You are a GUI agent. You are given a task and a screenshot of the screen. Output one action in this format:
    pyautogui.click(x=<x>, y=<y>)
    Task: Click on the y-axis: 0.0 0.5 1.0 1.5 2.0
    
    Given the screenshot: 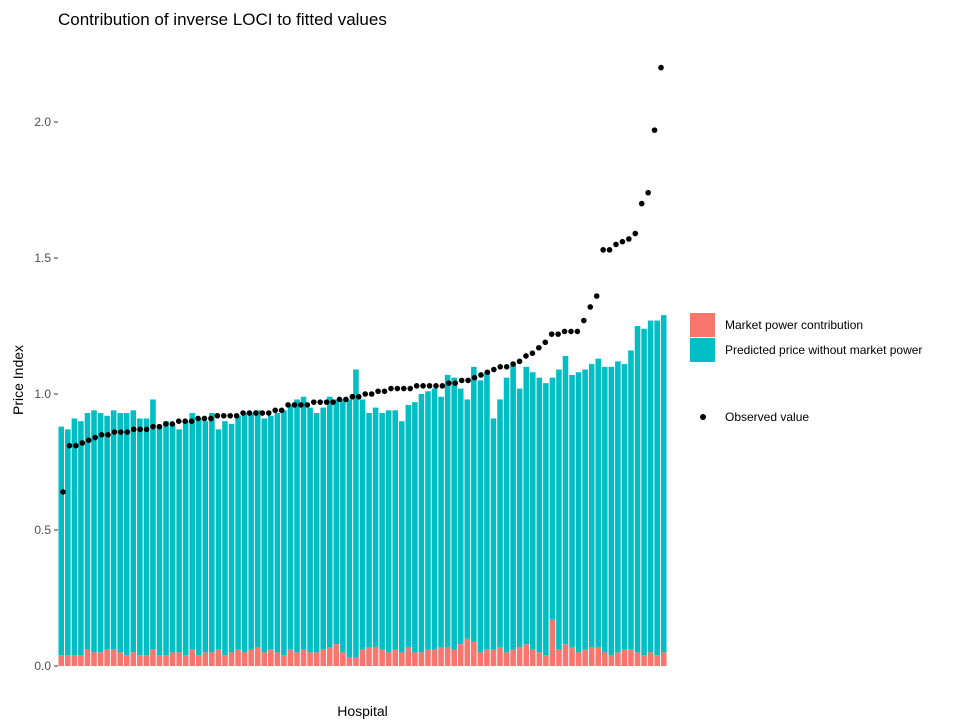 What is the action you would take?
    pyautogui.click(x=46, y=394)
    